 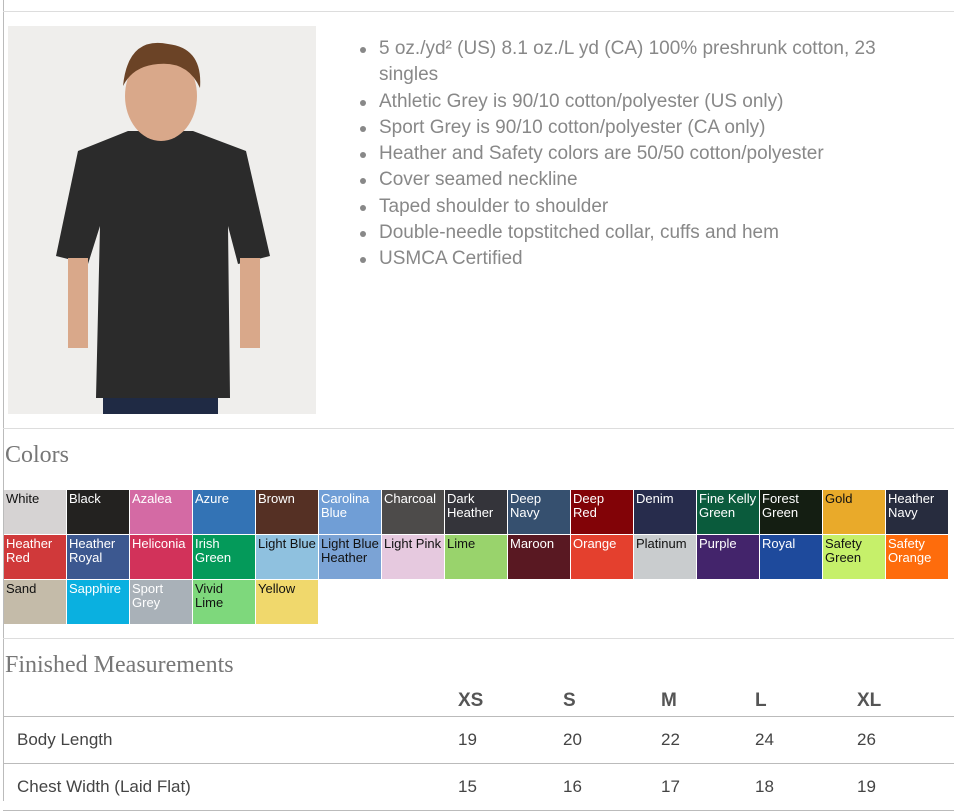 What do you see at coordinates (905, 701) in the screenshot?
I see `size-header: XL` at bounding box center [905, 701].